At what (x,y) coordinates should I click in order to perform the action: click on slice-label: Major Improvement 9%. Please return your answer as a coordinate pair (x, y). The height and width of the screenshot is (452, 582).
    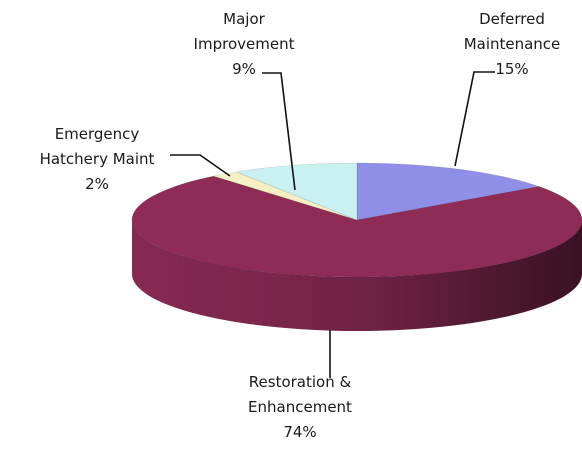
    Looking at the image, I should click on (244, 44).